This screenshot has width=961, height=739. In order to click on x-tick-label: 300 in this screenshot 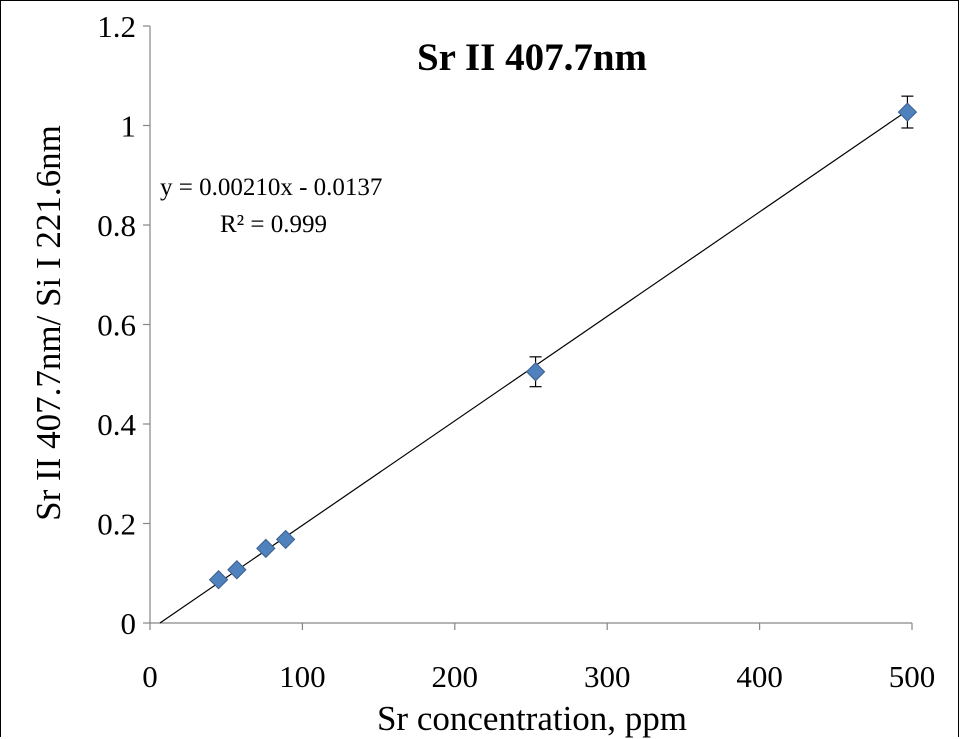, I will do `click(607, 676)`.